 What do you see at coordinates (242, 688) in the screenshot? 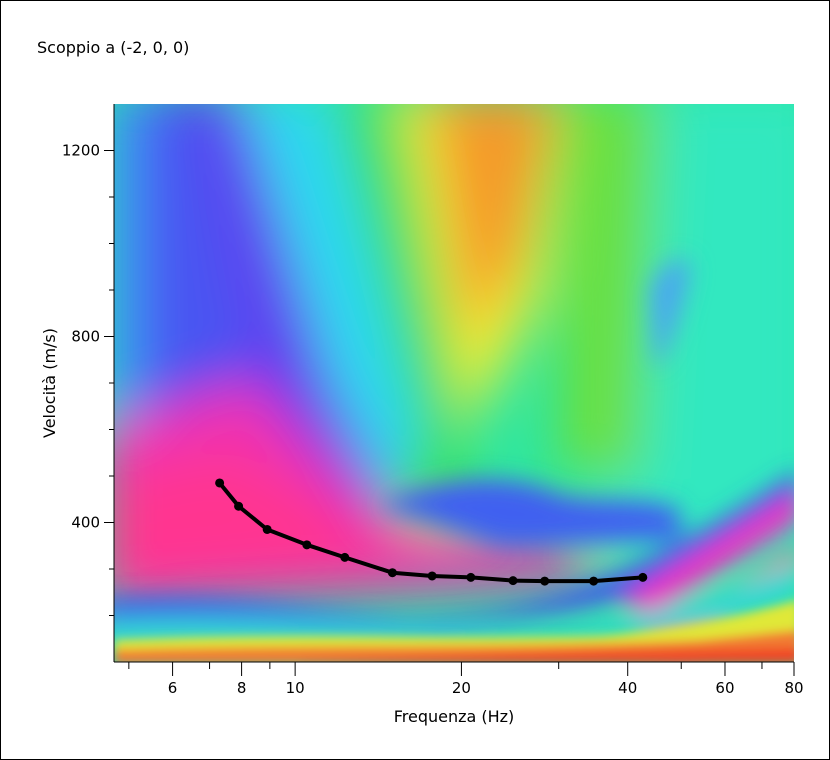
I see `x-tick-label: 8` at bounding box center [242, 688].